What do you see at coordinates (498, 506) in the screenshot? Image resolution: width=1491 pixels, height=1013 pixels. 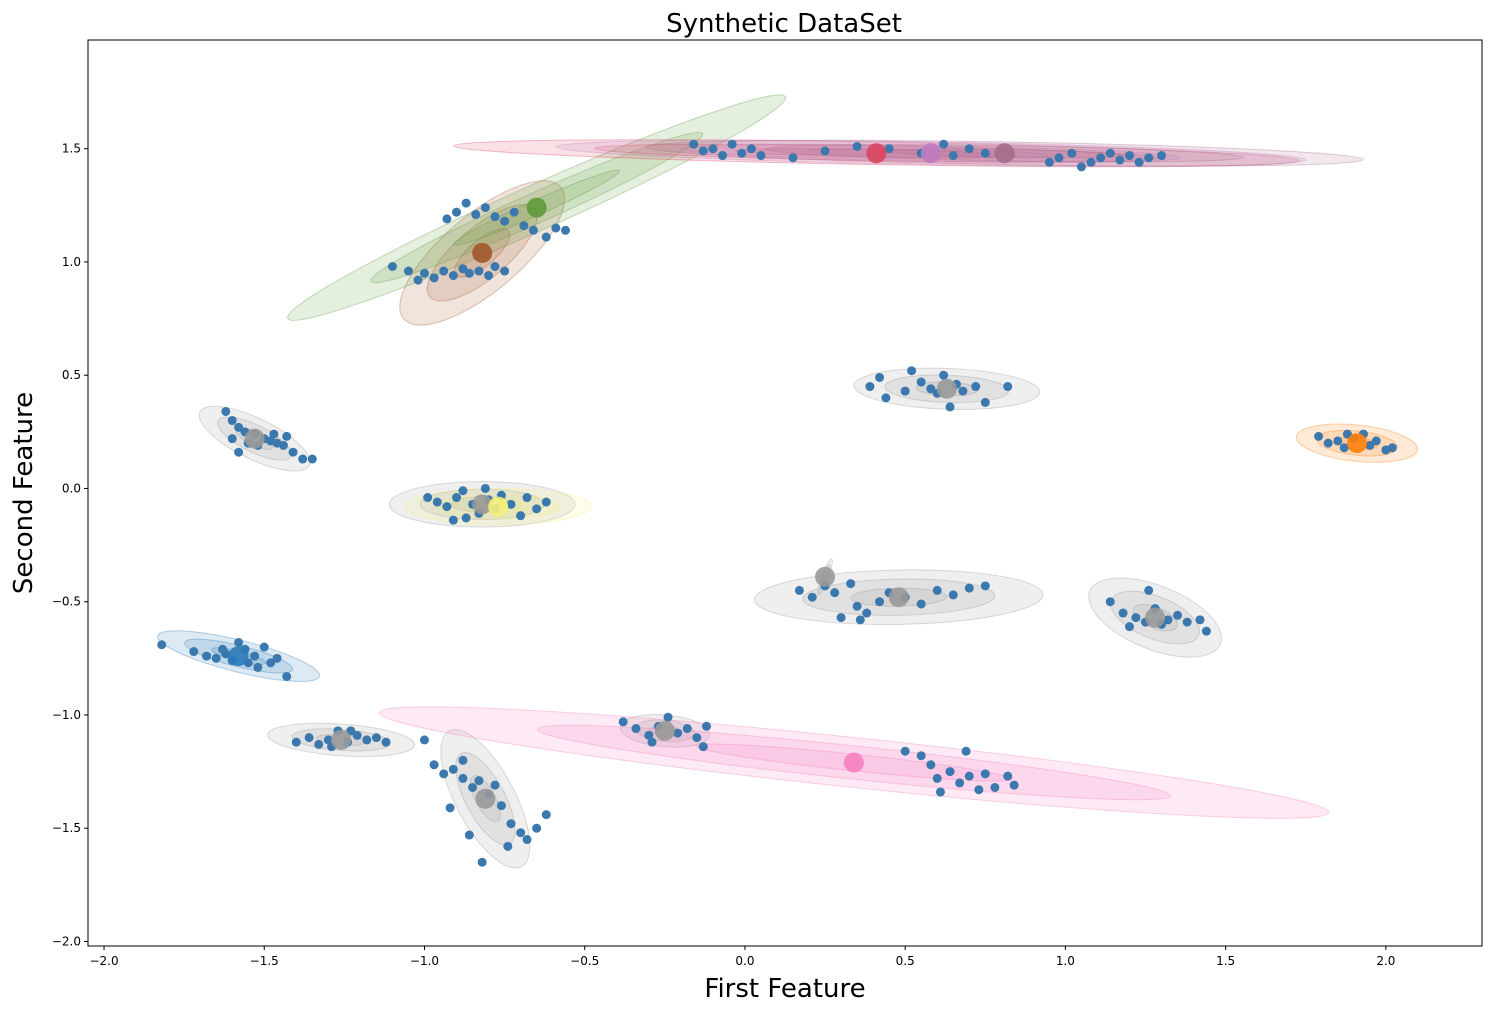 I see `cluster-2-center` at bounding box center [498, 506].